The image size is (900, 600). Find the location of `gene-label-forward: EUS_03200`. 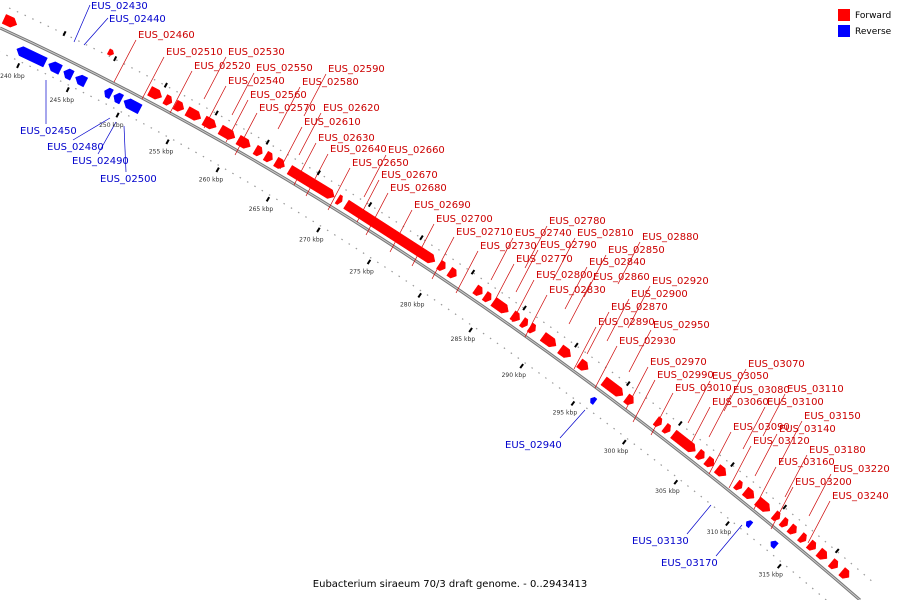

gene-label-forward: EUS_03200 is located at coordinates (823, 482).